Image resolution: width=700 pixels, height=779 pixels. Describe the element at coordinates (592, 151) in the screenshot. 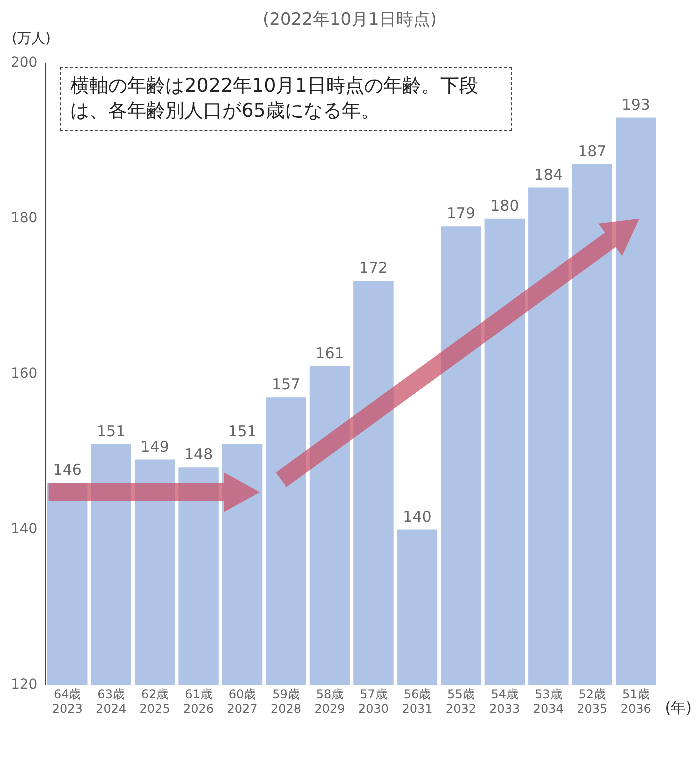

I see `data-label: 187` at that location.